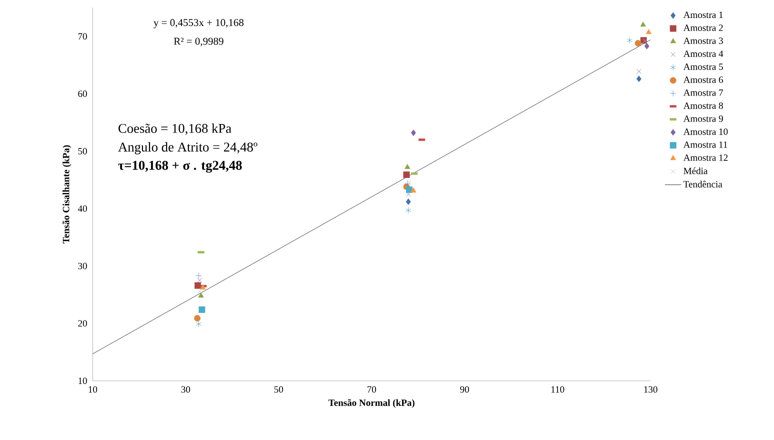  Describe the element at coordinates (371, 389) in the screenshot. I see `x-tick-label: 70` at that location.